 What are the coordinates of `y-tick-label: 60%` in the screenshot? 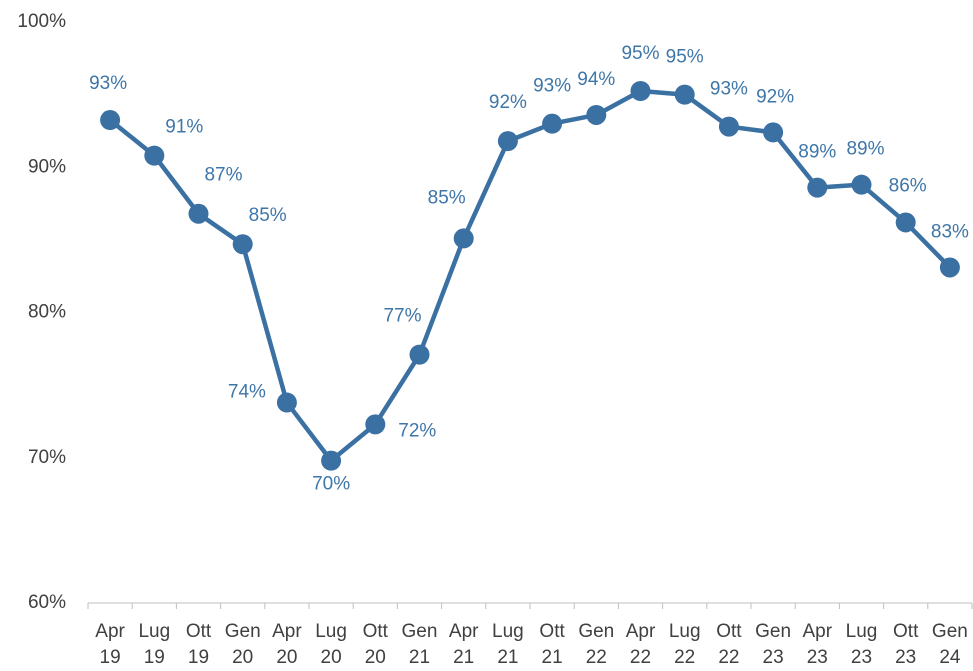 It's located at (47, 602).